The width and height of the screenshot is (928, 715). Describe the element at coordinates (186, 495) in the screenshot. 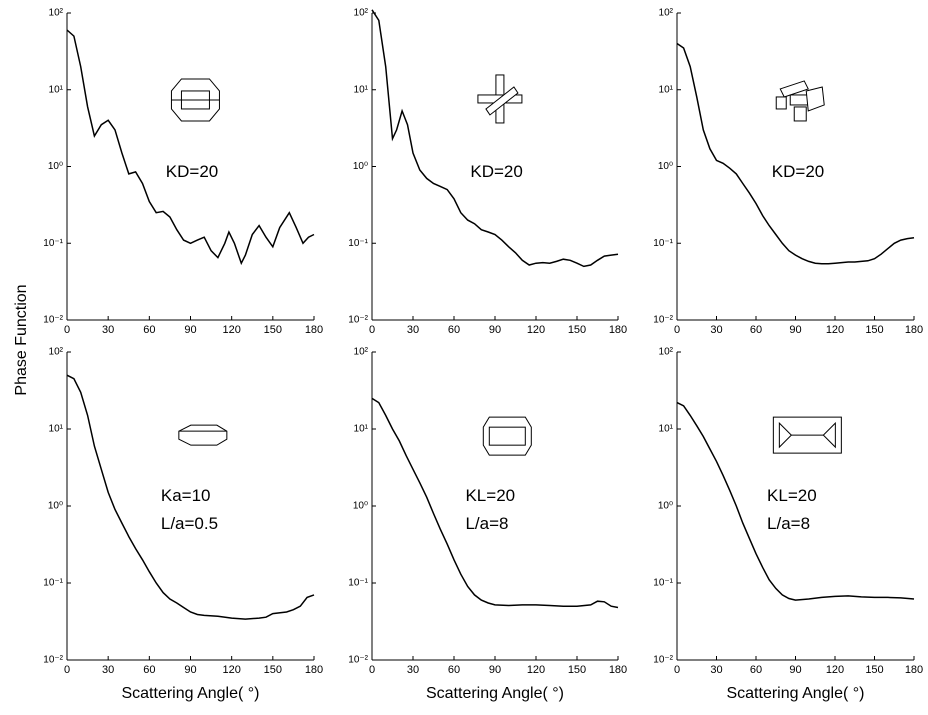

I see `annotation: Ka=10` at that location.